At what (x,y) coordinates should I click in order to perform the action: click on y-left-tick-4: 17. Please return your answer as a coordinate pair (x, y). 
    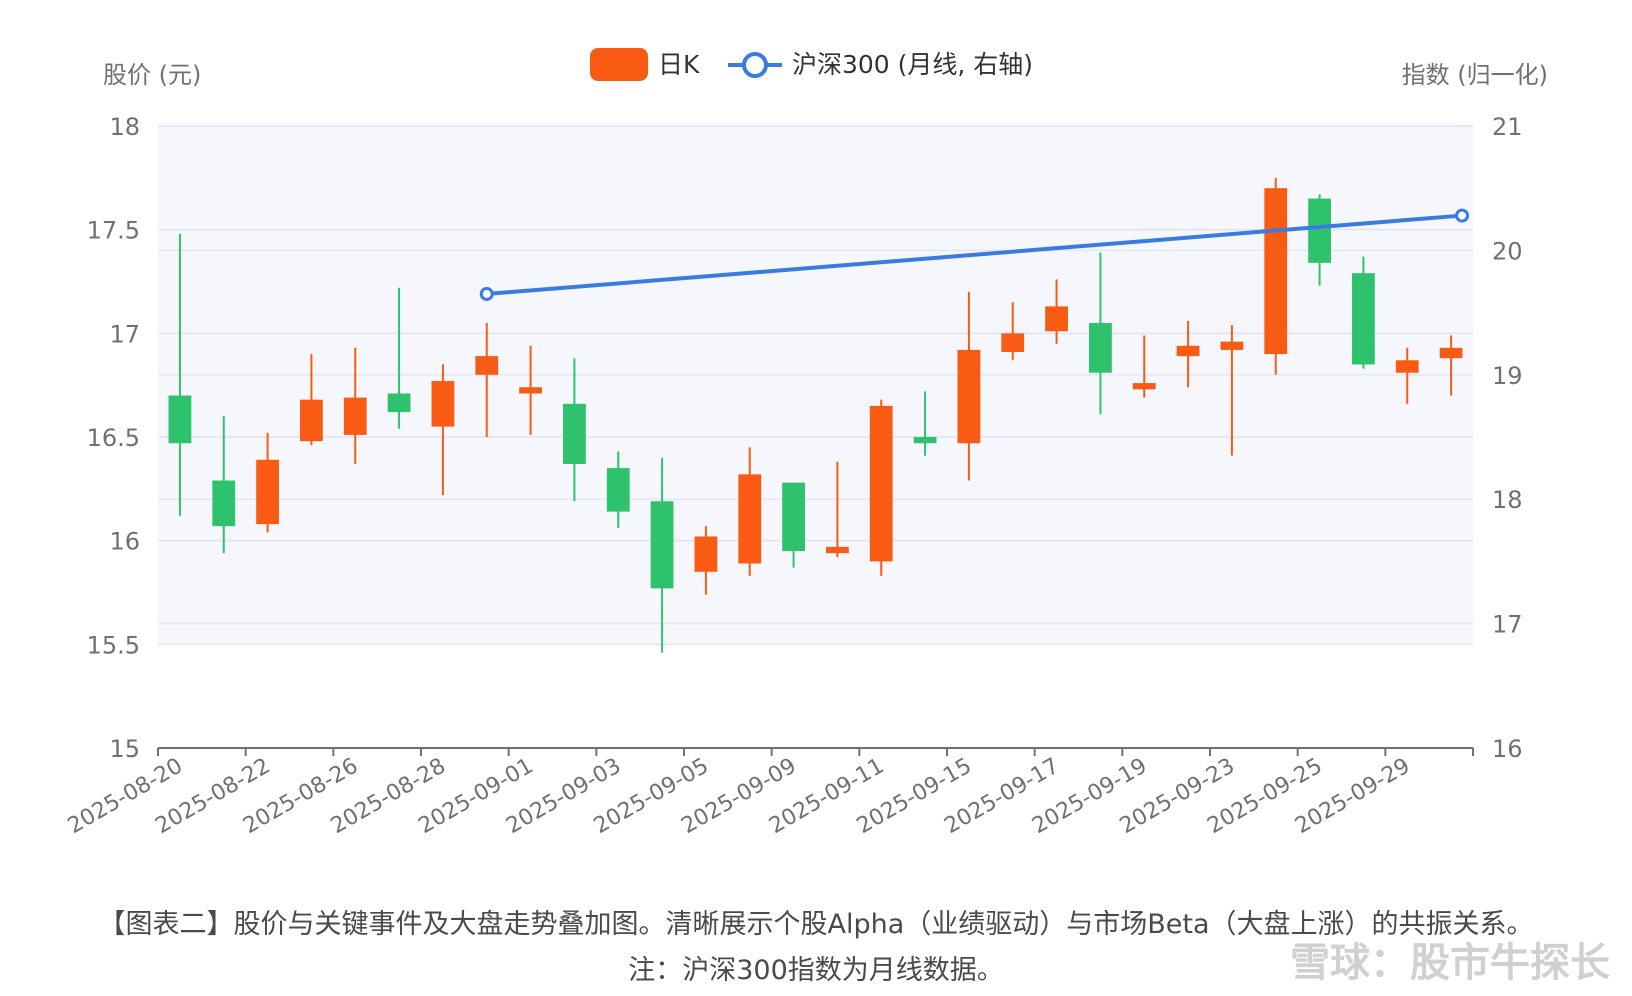
    Looking at the image, I should click on (124, 334).